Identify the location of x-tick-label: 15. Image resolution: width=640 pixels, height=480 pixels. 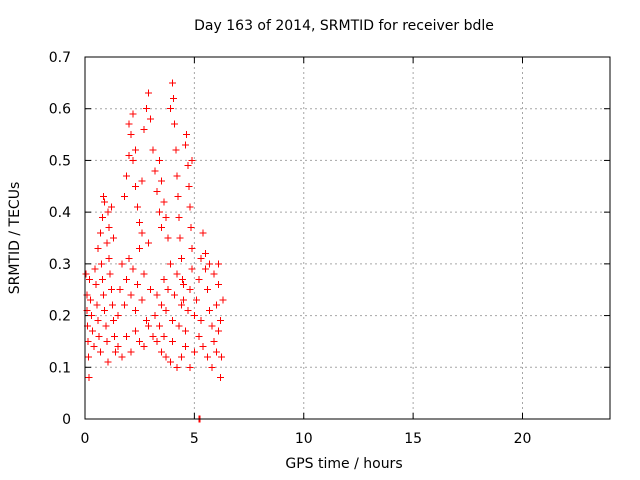
(413, 439).